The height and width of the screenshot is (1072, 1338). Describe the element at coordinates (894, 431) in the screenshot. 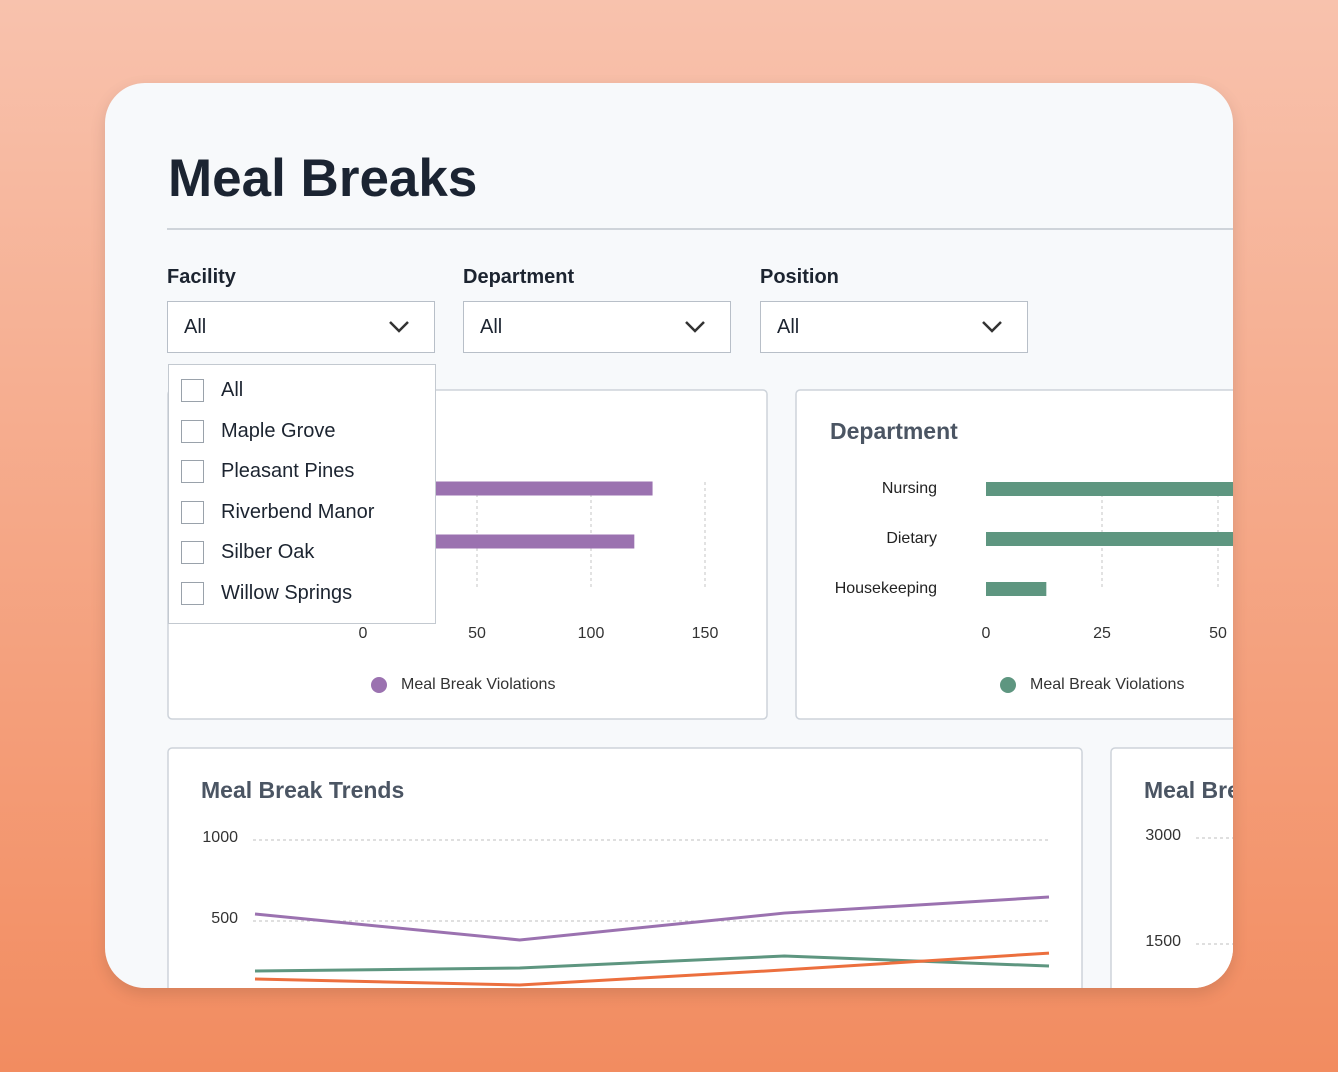

I see `chart-title: Department` at that location.